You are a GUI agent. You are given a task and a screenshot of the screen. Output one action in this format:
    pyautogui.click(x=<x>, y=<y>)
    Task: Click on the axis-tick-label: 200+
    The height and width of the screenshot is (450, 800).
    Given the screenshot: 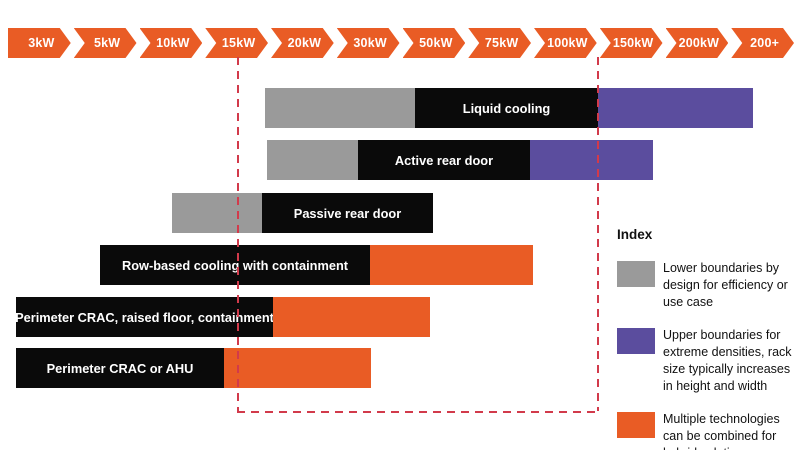 What is the action you would take?
    pyautogui.click(x=765, y=43)
    